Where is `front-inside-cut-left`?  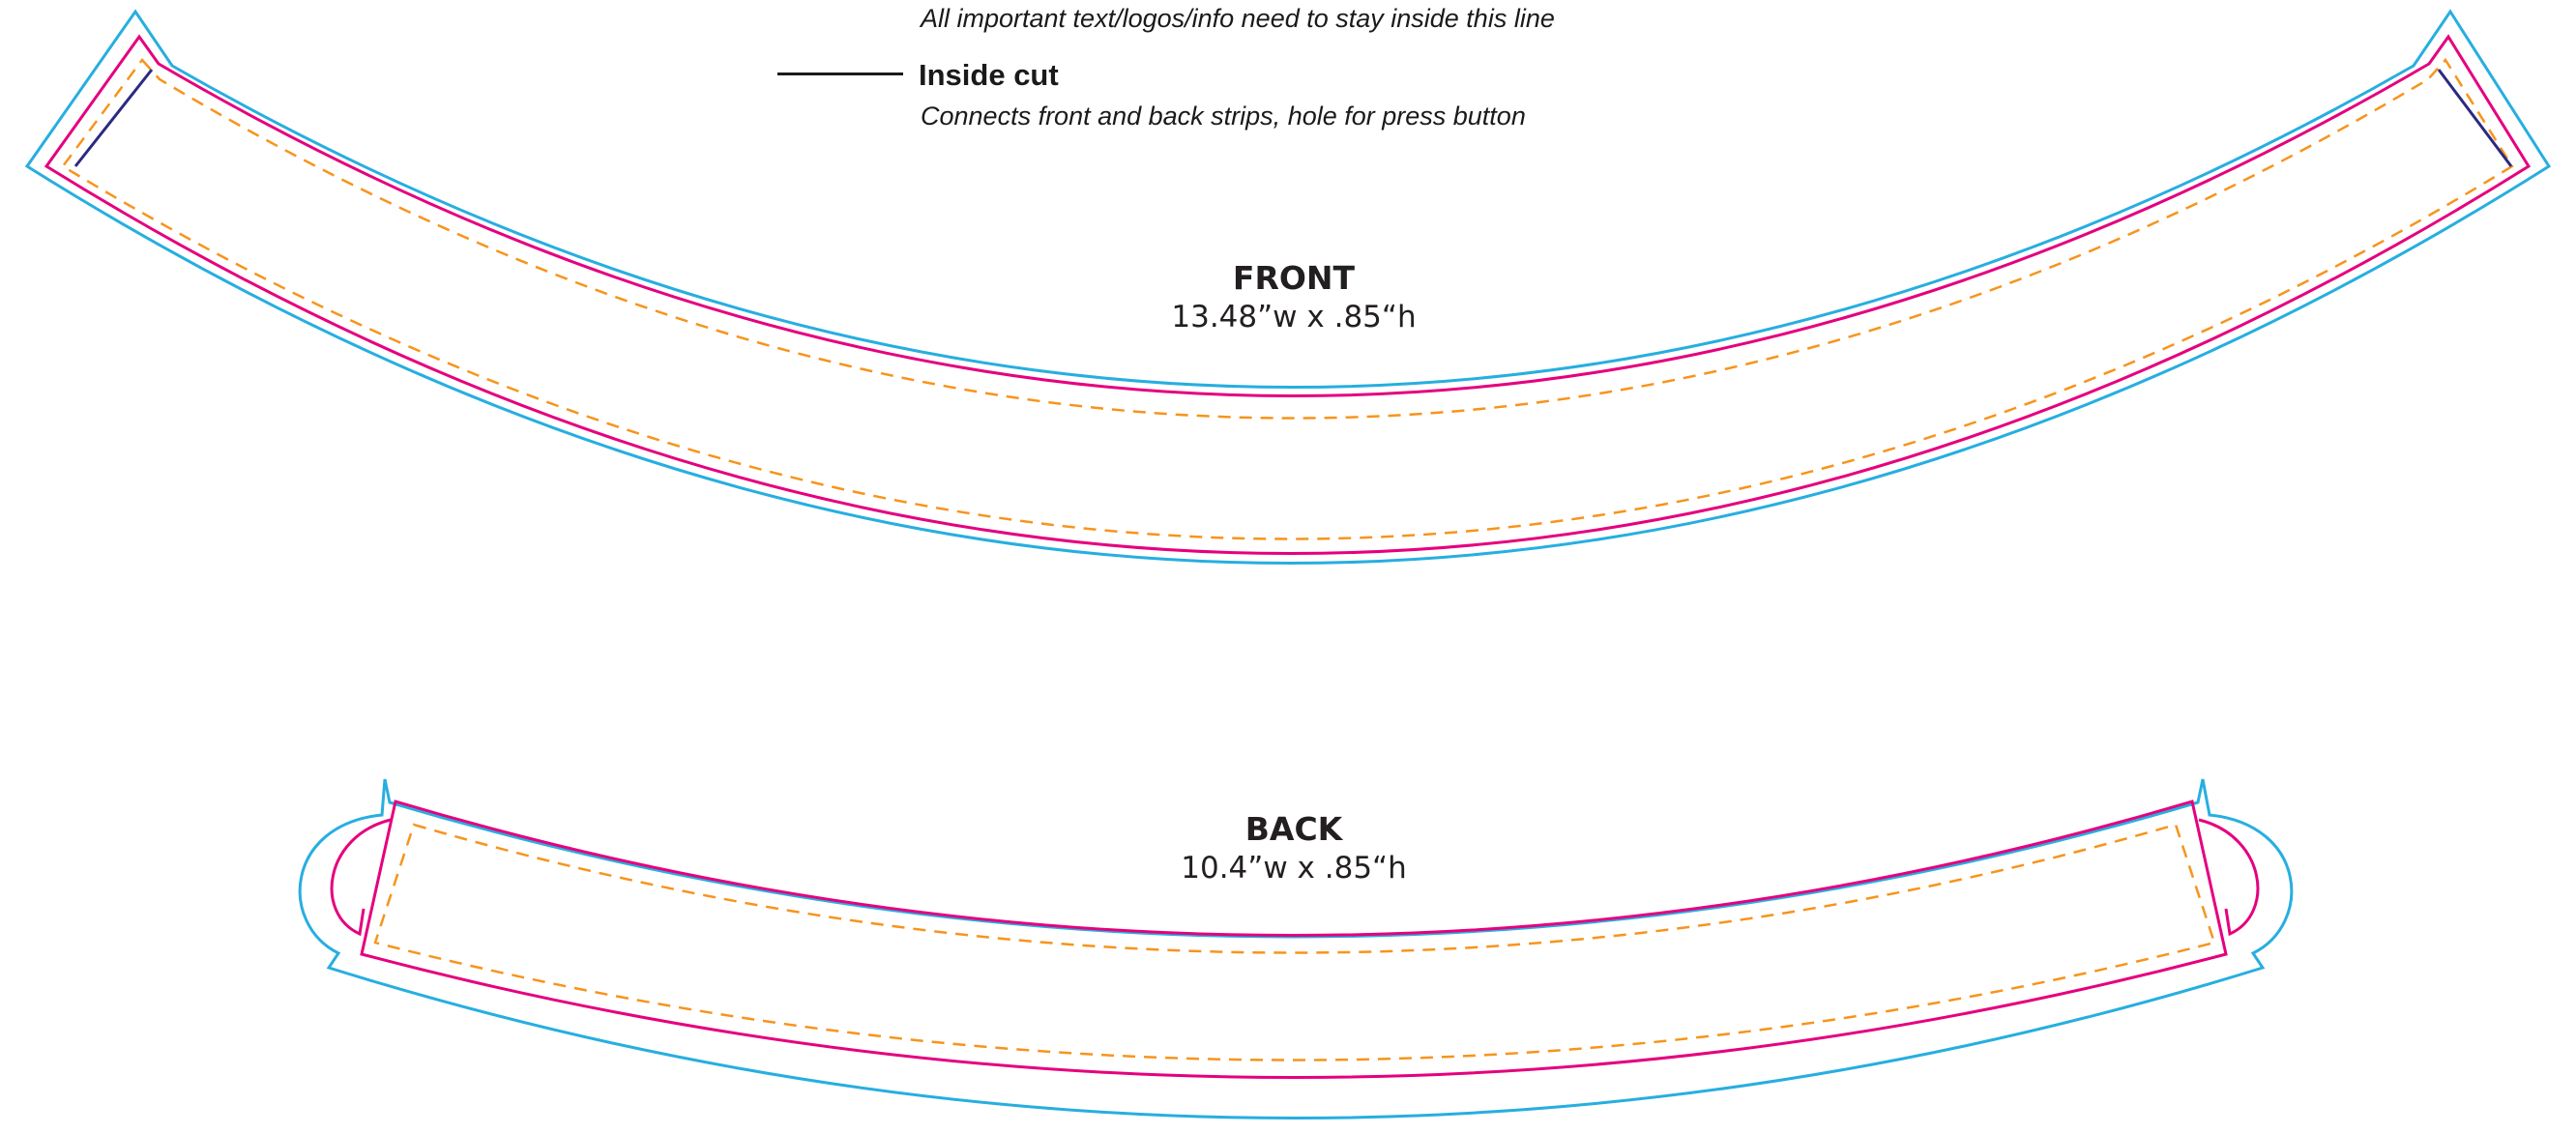
front-inside-cut-left is located at coordinates (113, 118).